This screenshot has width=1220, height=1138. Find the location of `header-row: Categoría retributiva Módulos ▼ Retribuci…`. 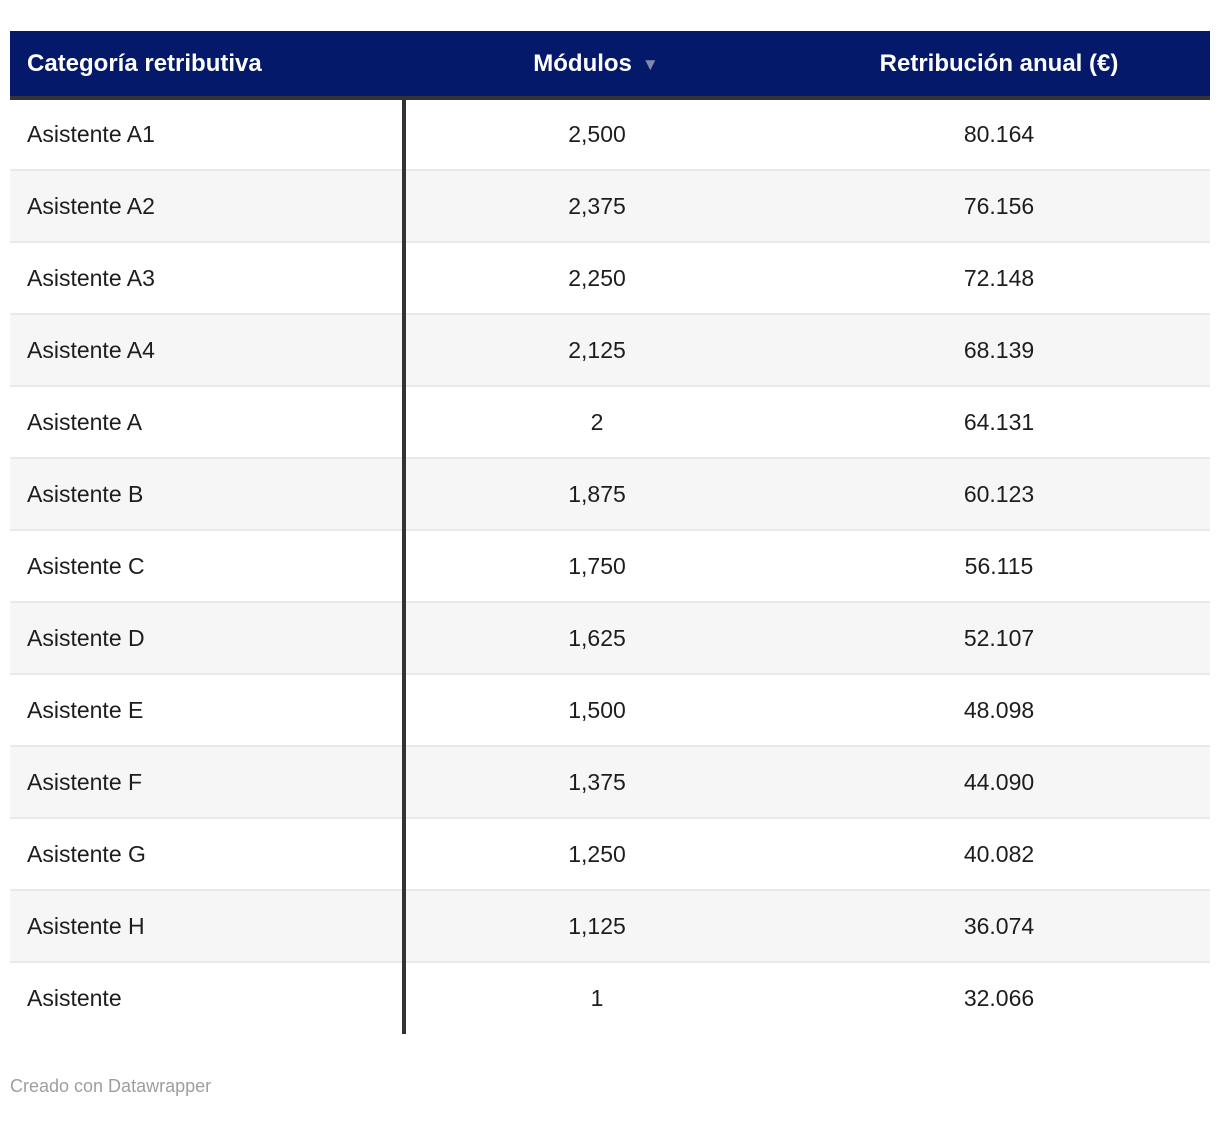

header-row: Categoría retributiva Módulos ▼ Retribuci… is located at coordinates (610, 65).